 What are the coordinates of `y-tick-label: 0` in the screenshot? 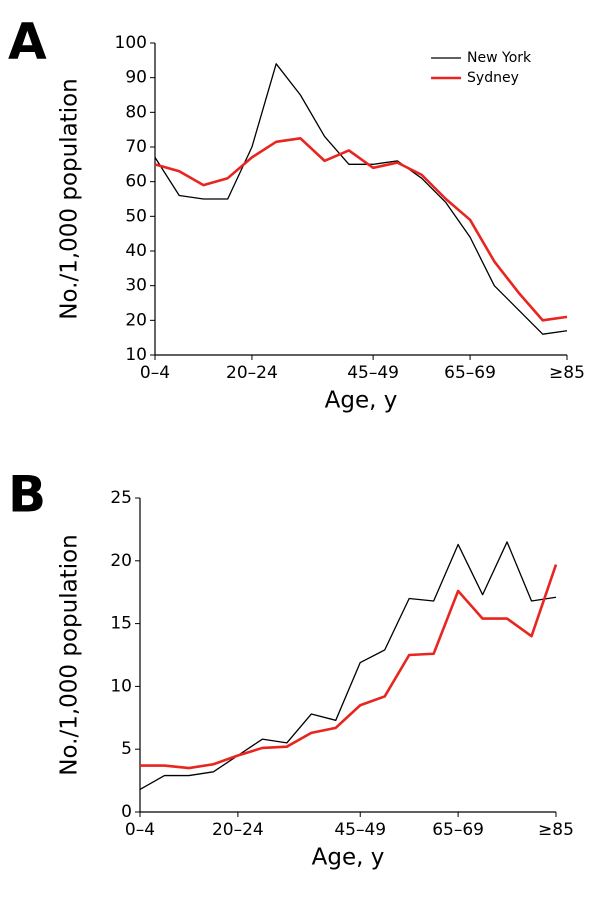 It's located at (126, 812).